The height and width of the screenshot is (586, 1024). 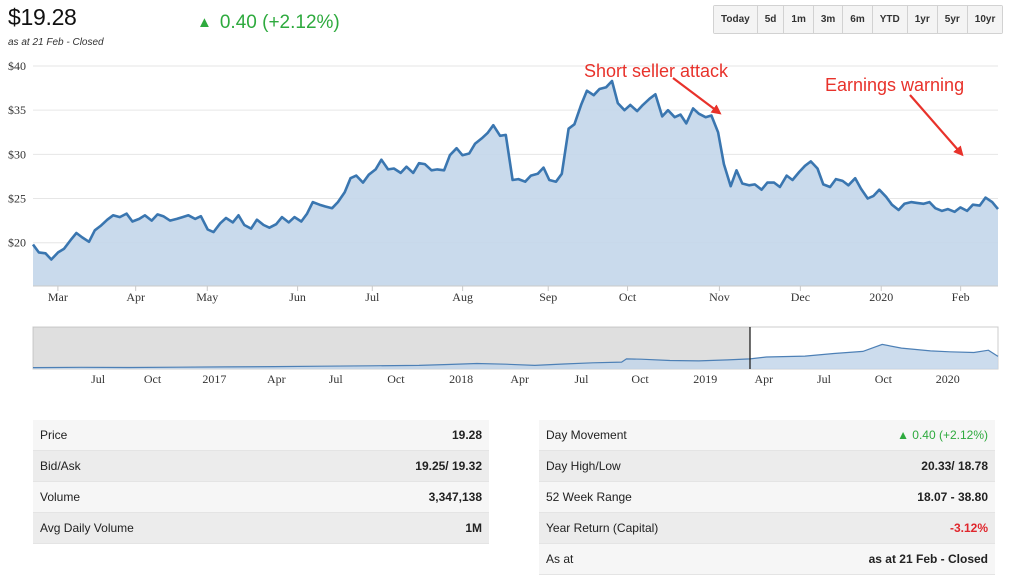 What do you see at coordinates (767, 559) in the screenshot?
I see `stat-row-as-at: As at as at 21 Feb - Closed` at bounding box center [767, 559].